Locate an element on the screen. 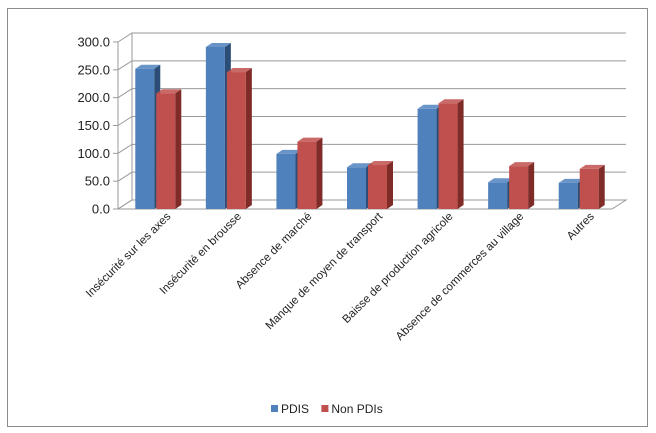 Image resolution: width=656 pixels, height=433 pixels. y-tick-label: 50.0 is located at coordinates (97, 181).